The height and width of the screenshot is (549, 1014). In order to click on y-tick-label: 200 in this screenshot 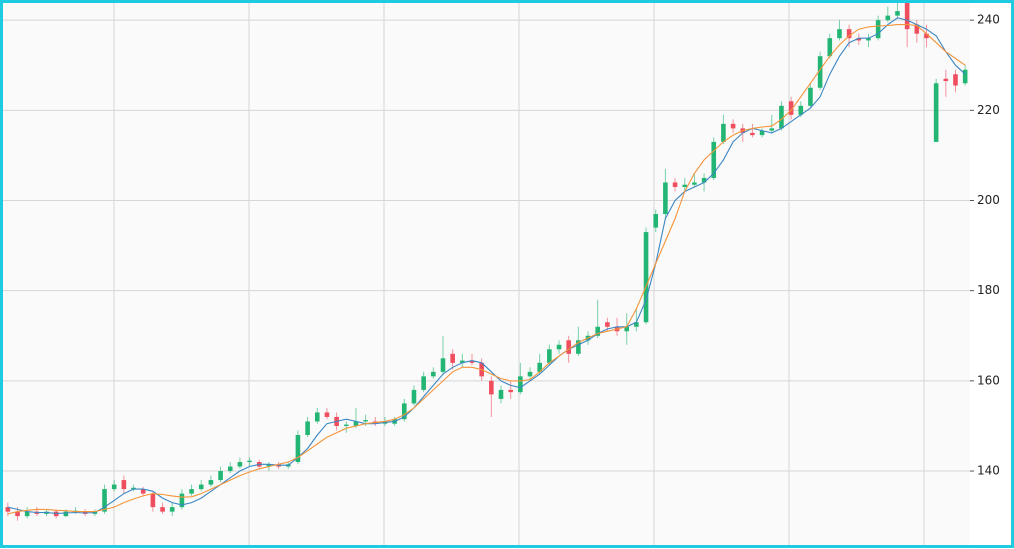, I will do `click(988, 200)`.